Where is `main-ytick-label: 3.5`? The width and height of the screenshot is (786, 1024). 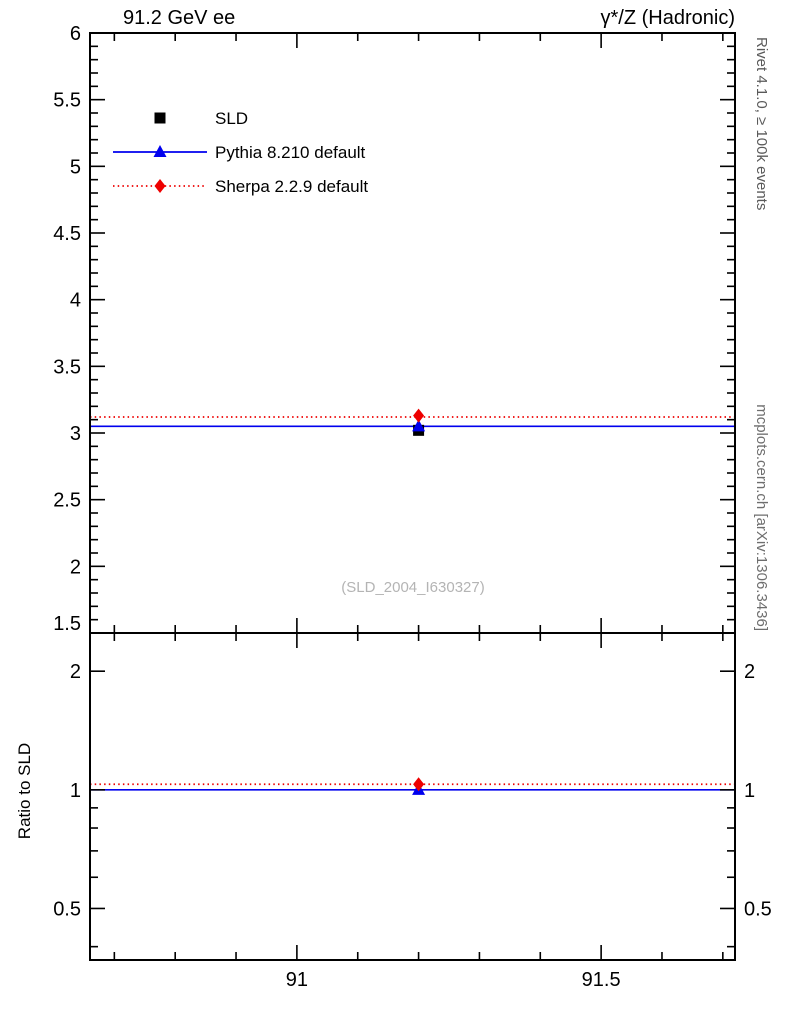
main-ytick-label: 3.5 is located at coordinates (67, 367).